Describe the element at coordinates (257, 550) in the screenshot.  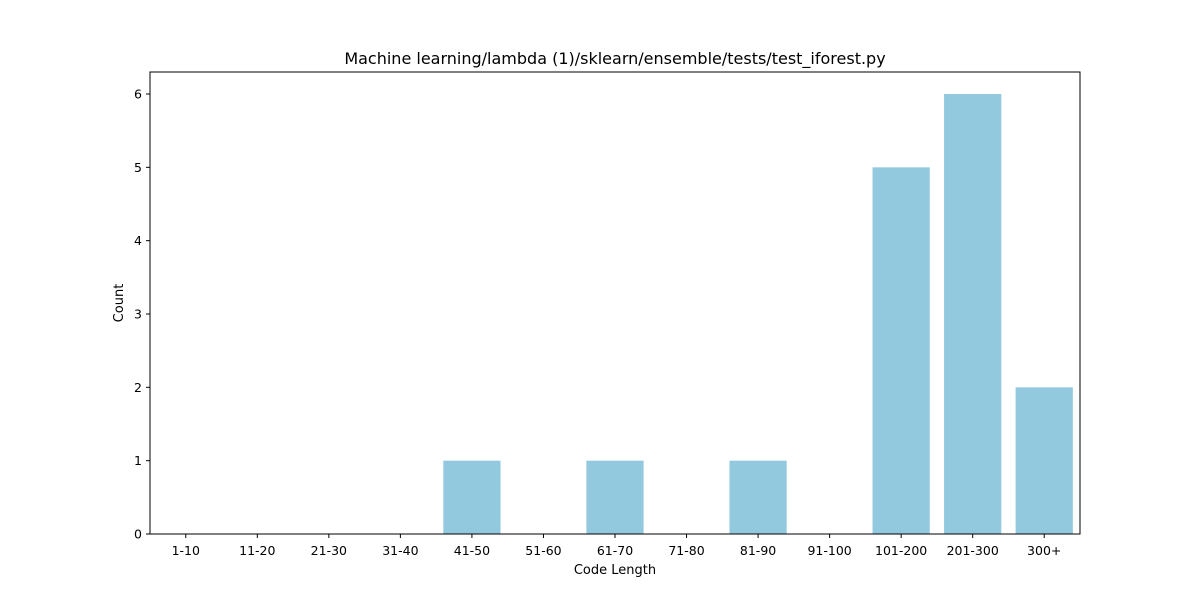
I see `x-tick-label: 11-20` at that location.